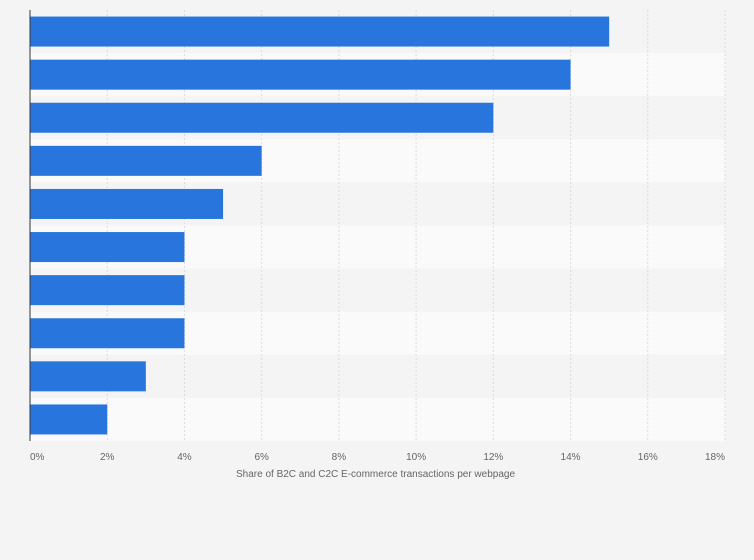 The height and width of the screenshot is (560, 754). What do you see at coordinates (261, 457) in the screenshot?
I see `x-tick-label: 6%` at bounding box center [261, 457].